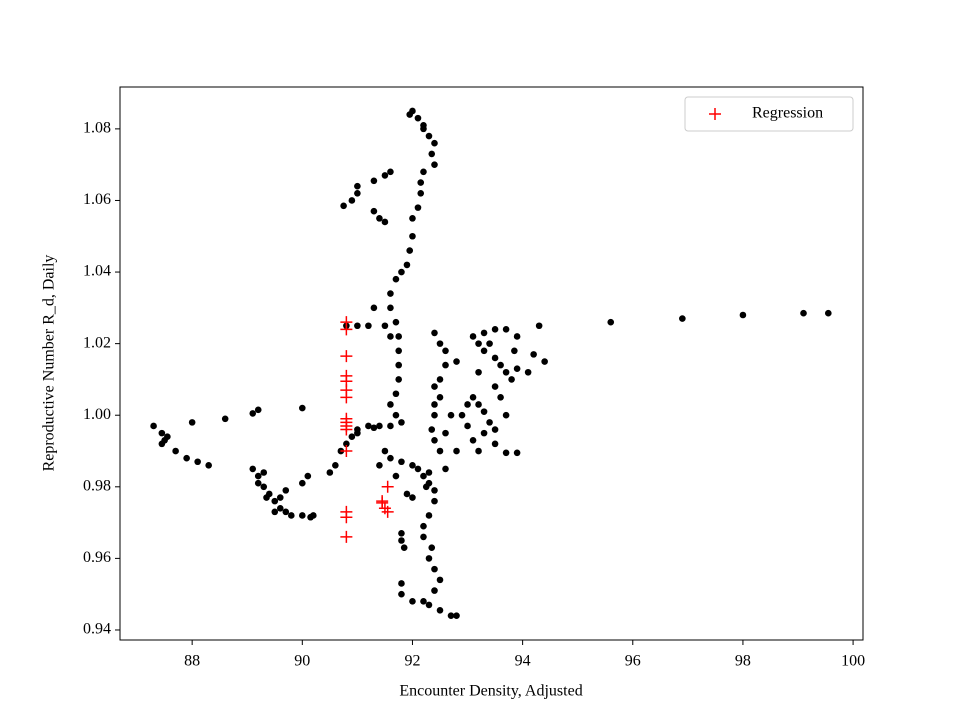 The image size is (960, 720). Describe the element at coordinates (97, 128) in the screenshot. I see `y-tick-label: 1.08` at that location.